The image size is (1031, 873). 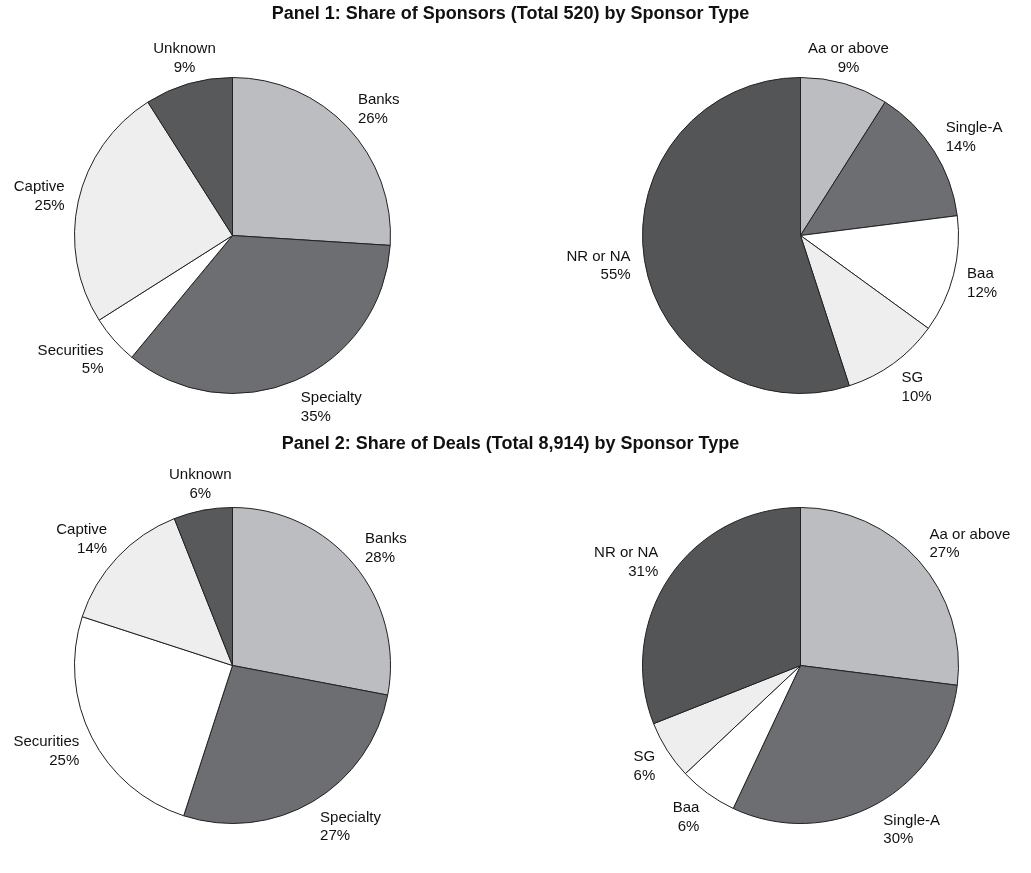 What do you see at coordinates (898, 838) in the screenshot?
I see `data-label: 30%` at bounding box center [898, 838].